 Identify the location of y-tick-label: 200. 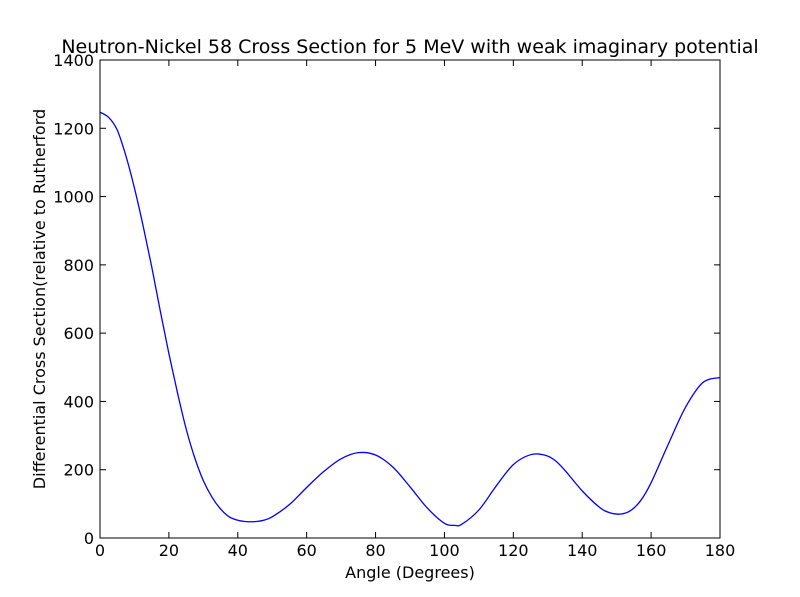
(78, 470).